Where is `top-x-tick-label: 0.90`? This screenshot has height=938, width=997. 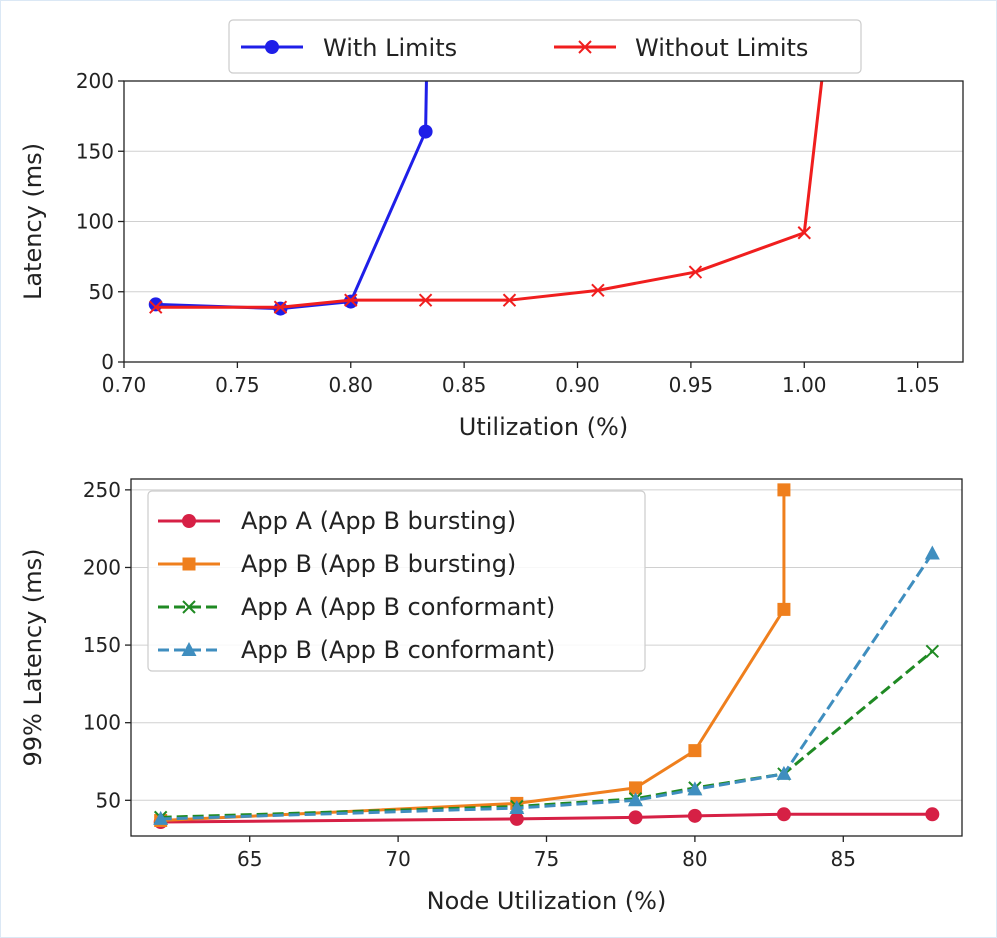 top-x-tick-label: 0.90 is located at coordinates (577, 385).